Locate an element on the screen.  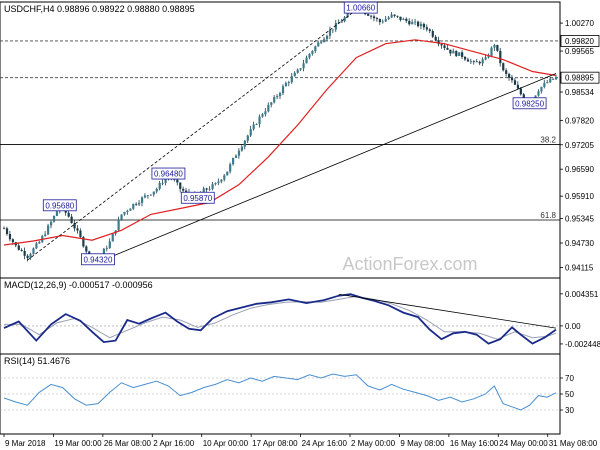
level-label: 38.2 is located at coordinates (548, 140).